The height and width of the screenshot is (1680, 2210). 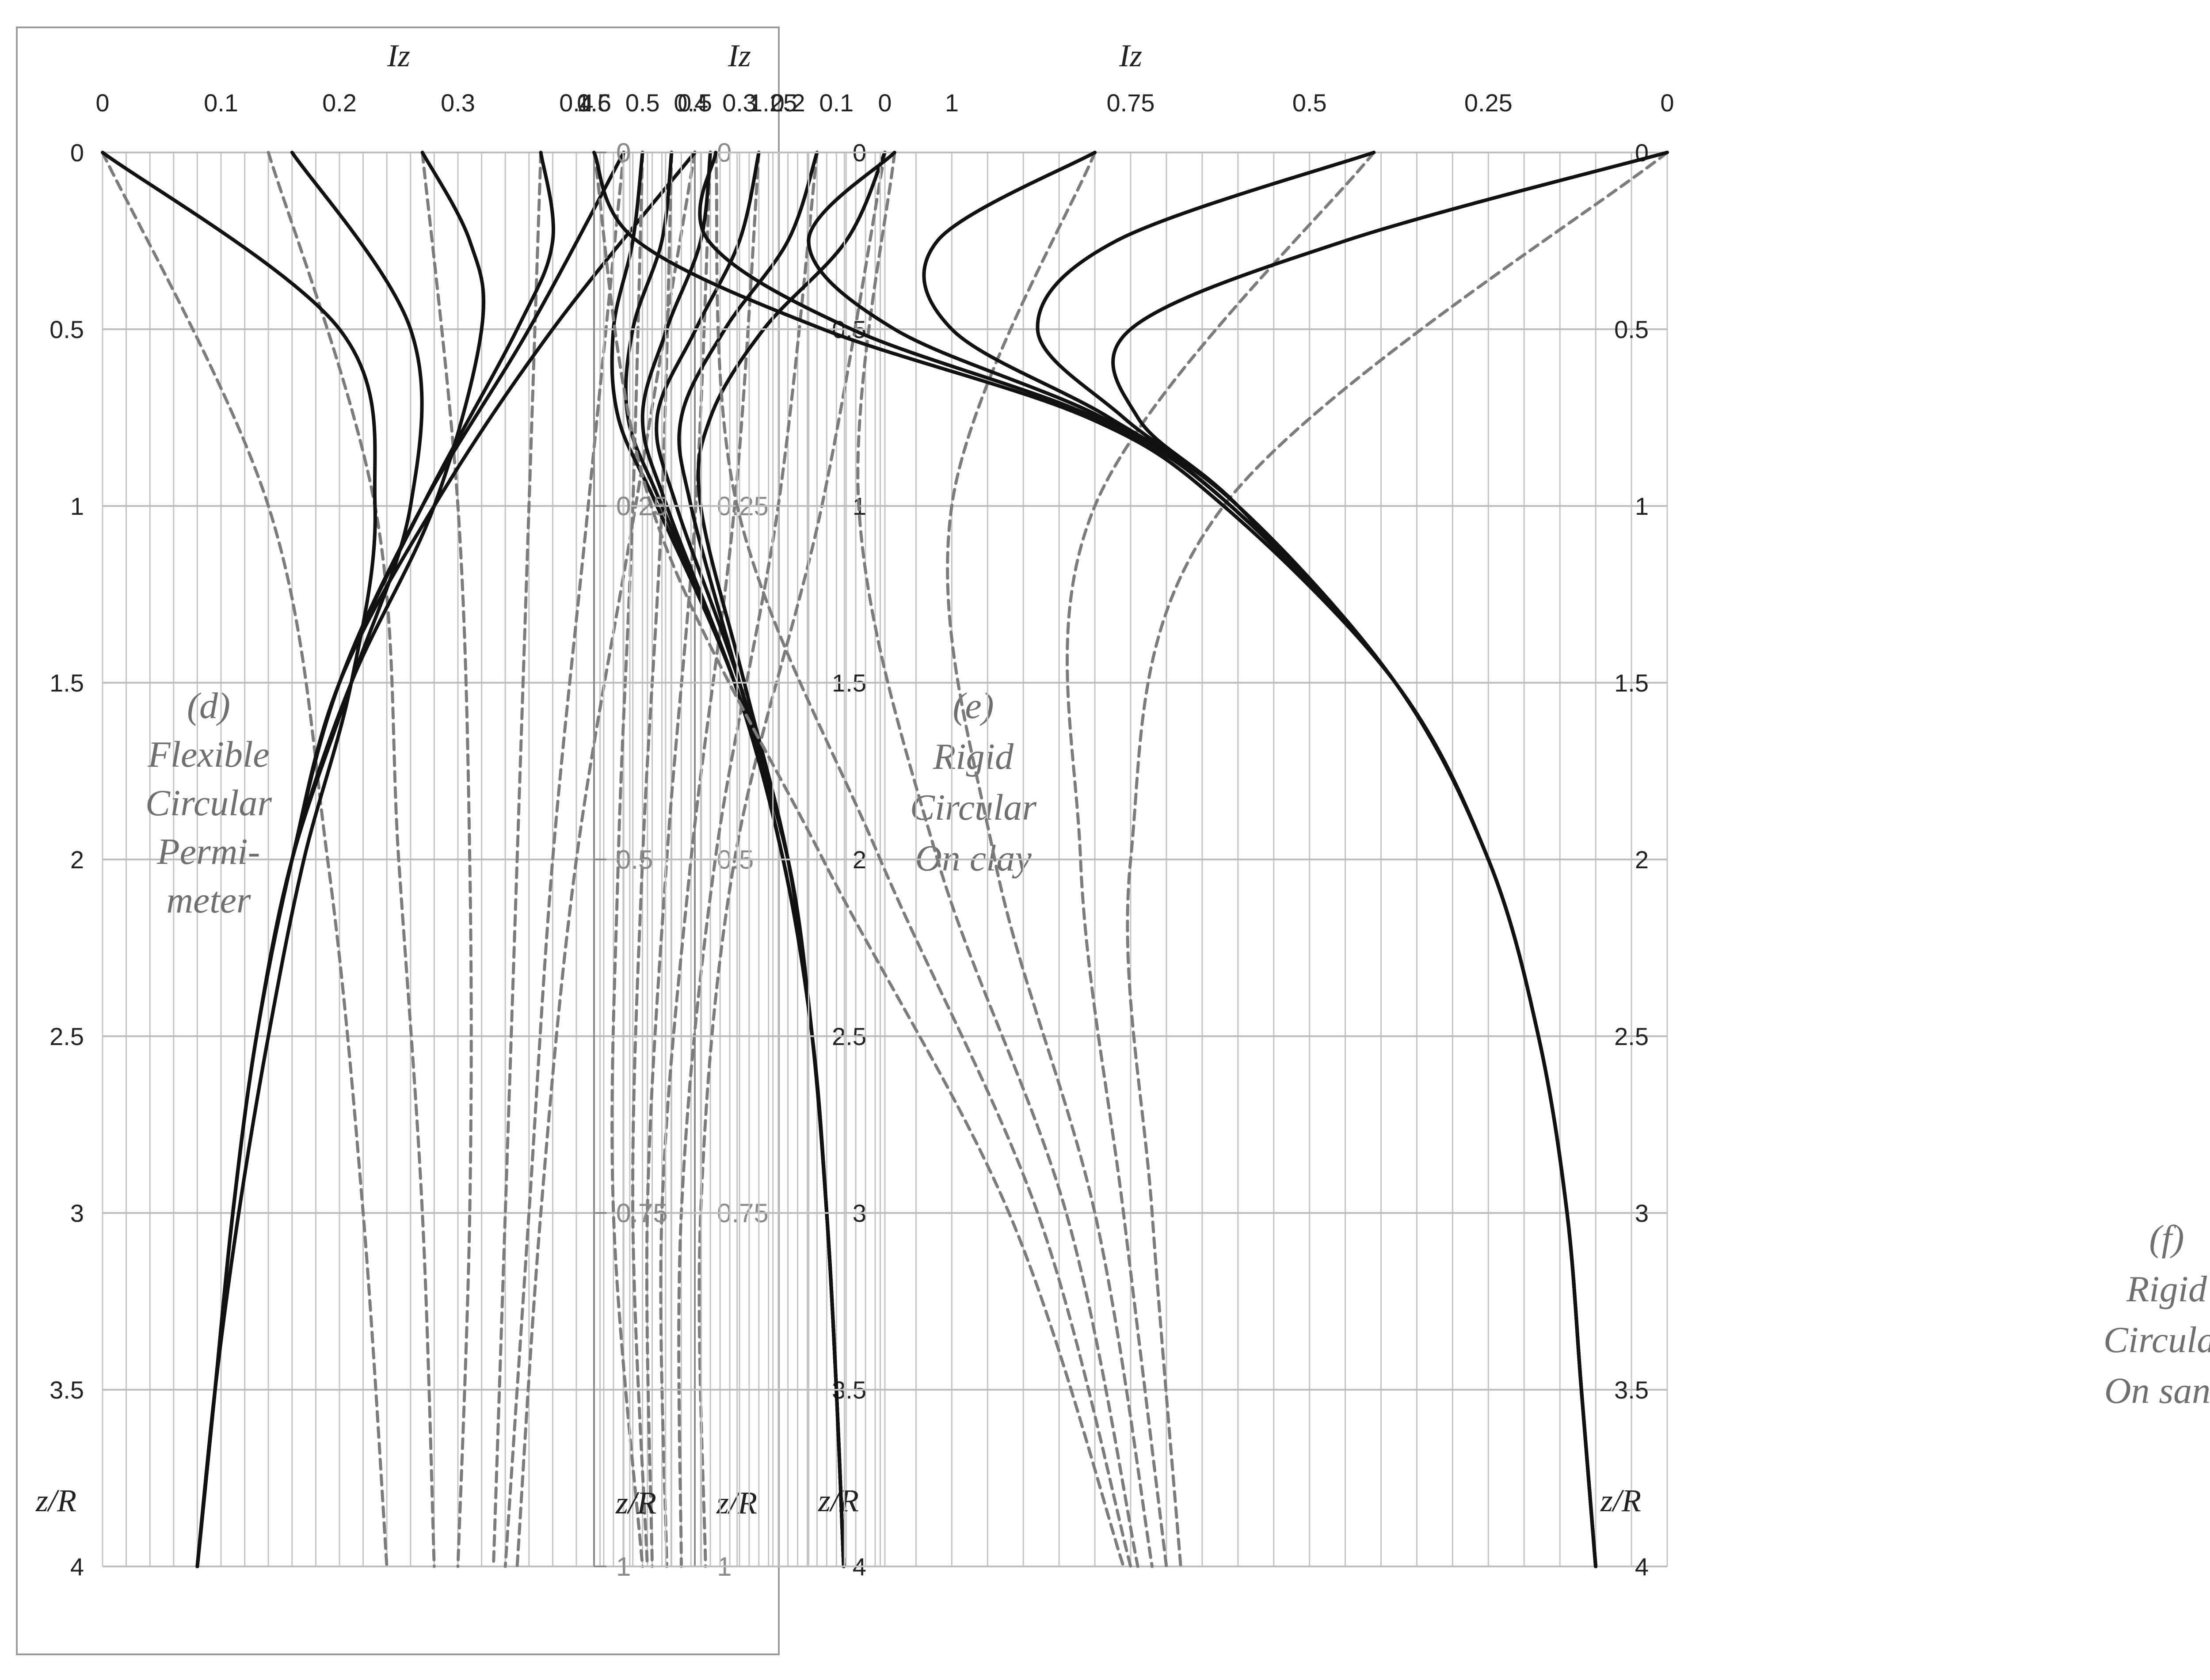 I want to click on chart-d-y-tick-label: 3.5, so click(x=67, y=1390).